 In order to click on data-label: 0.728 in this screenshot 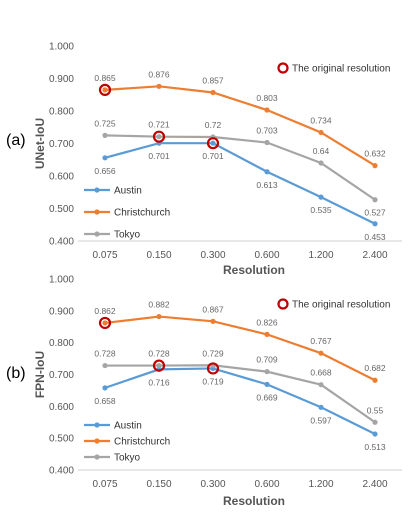, I will do `click(159, 354)`.